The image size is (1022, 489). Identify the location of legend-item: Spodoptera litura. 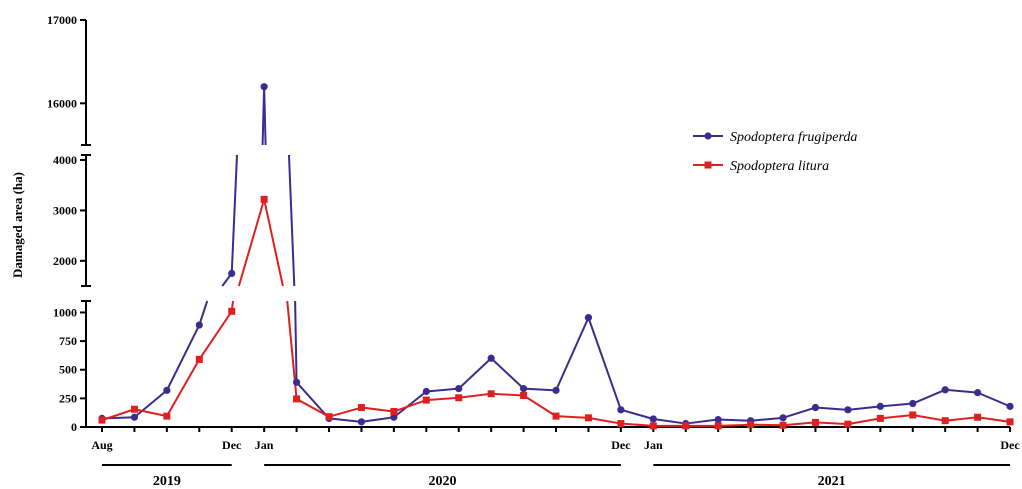
(761, 166).